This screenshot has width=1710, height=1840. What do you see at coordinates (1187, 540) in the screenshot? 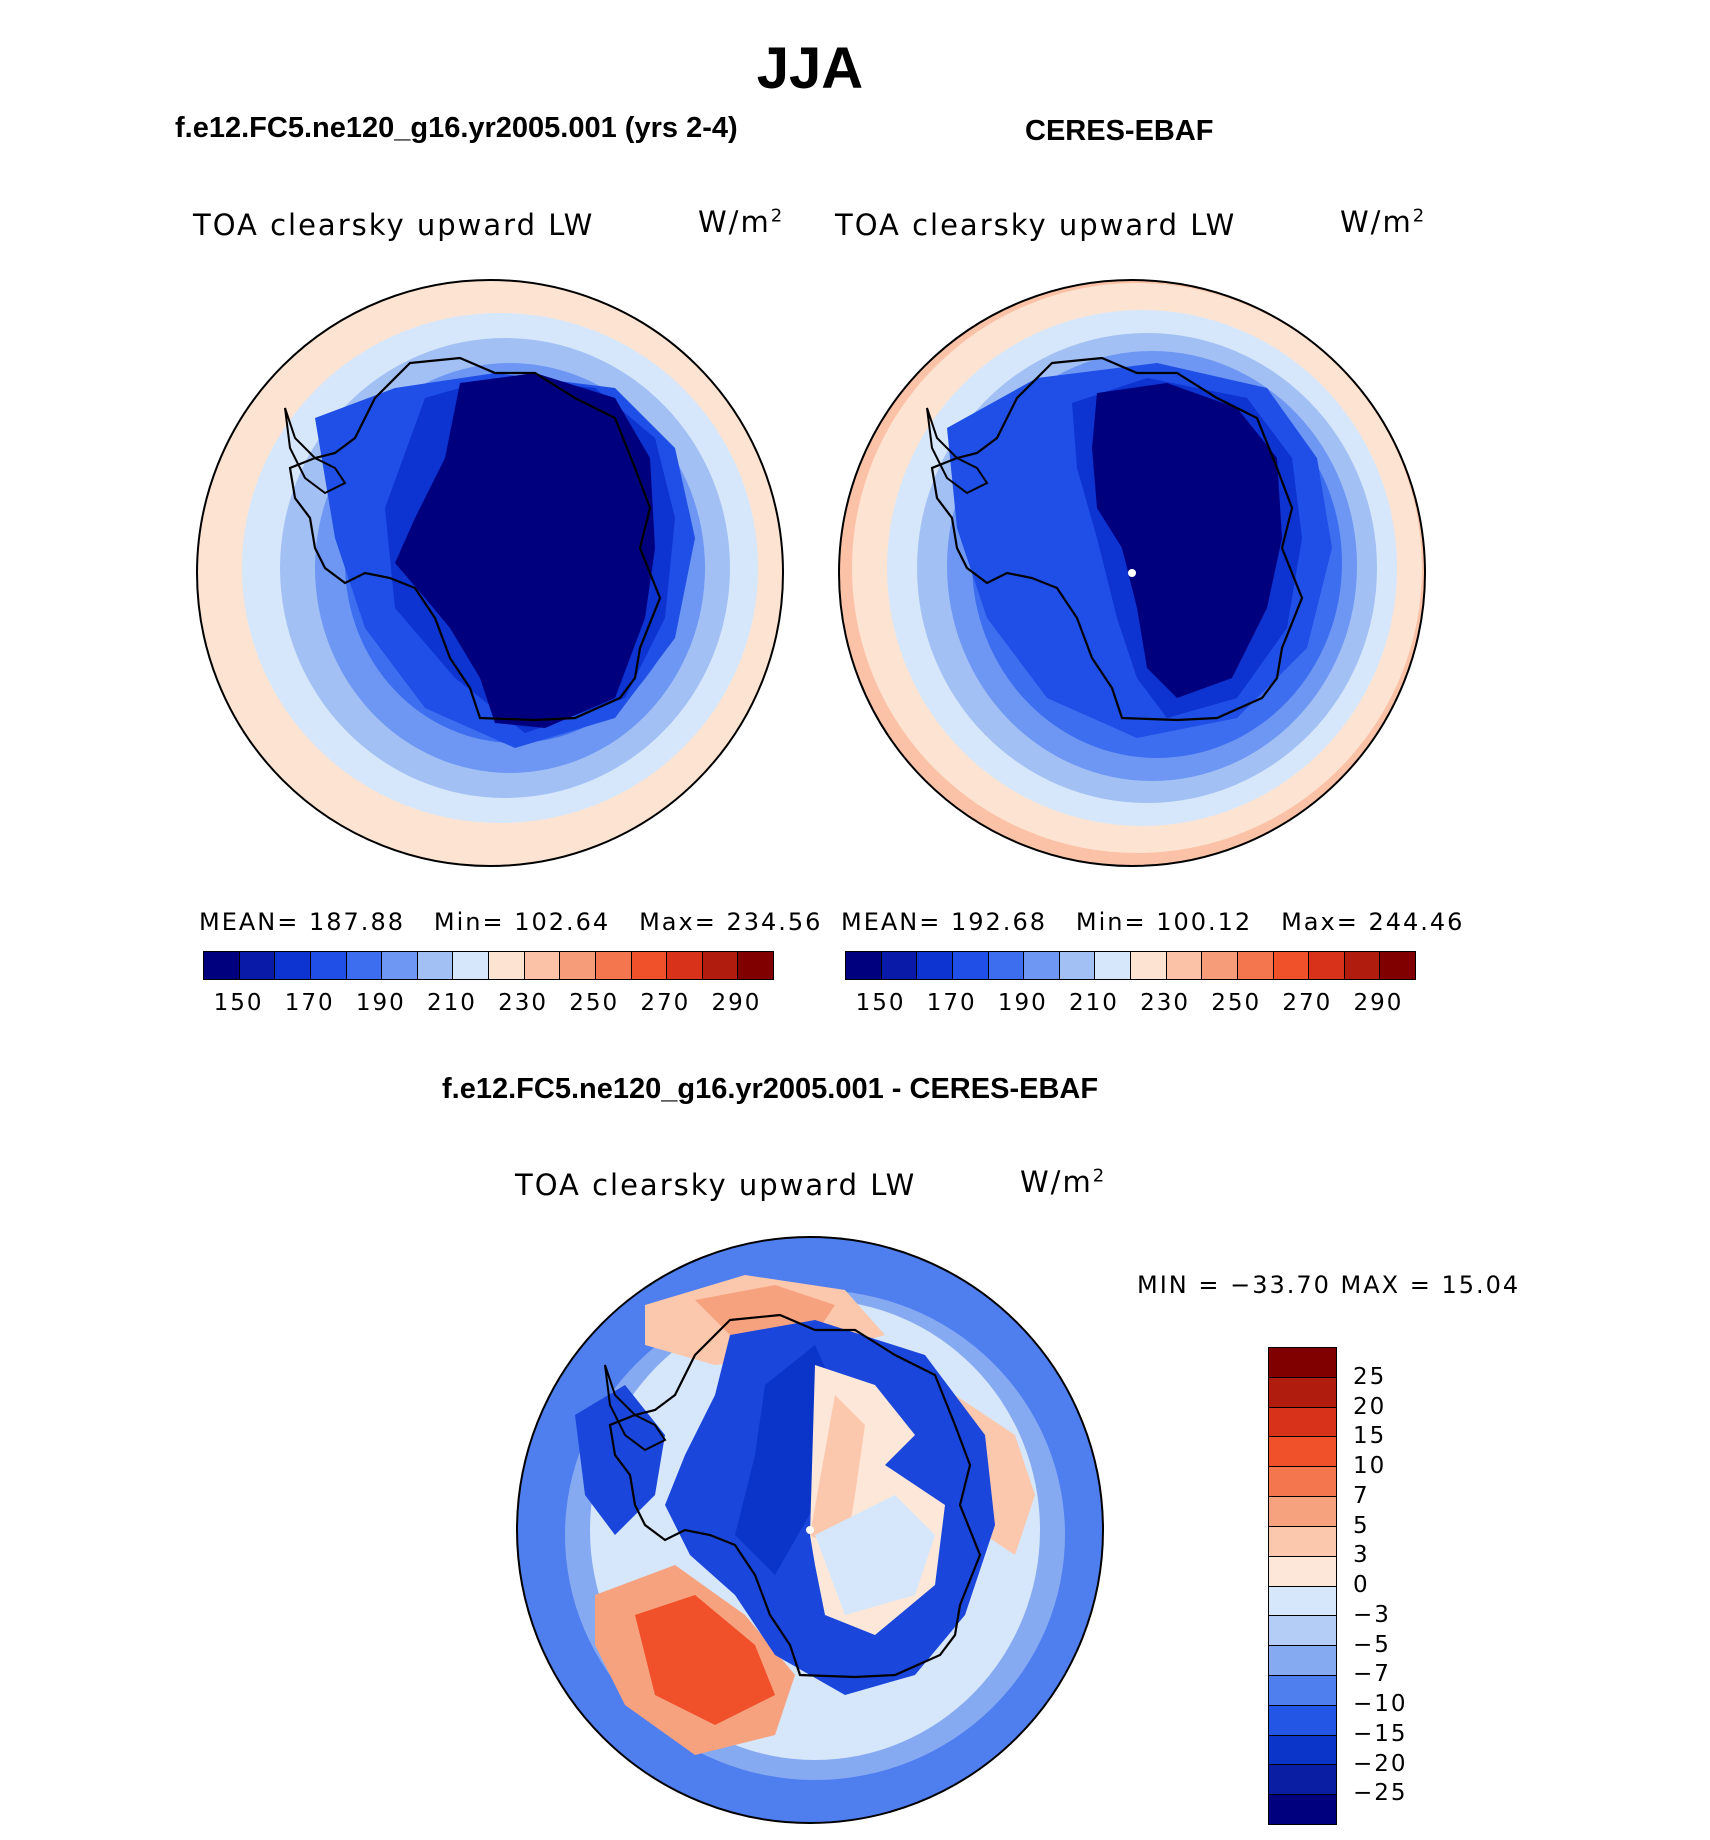
I see `obs-antarctica-core` at bounding box center [1187, 540].